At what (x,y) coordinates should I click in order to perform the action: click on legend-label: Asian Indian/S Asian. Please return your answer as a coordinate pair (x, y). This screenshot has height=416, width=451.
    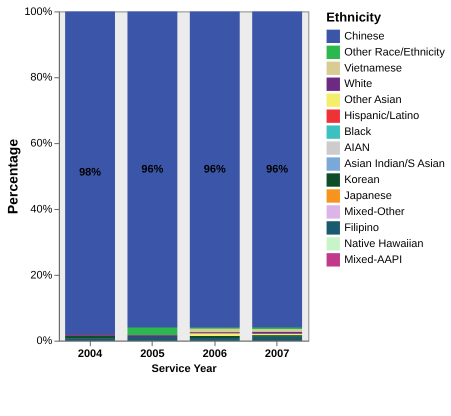
    Looking at the image, I should click on (394, 164).